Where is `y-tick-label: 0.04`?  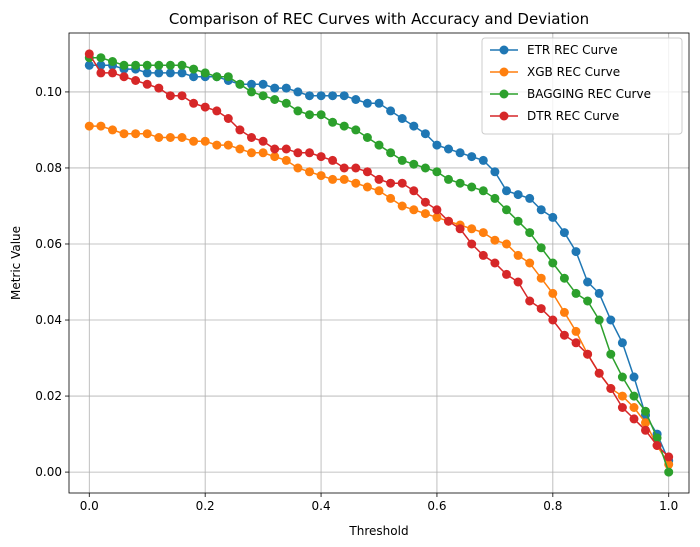 y-tick-label: 0.04 is located at coordinates (48, 320).